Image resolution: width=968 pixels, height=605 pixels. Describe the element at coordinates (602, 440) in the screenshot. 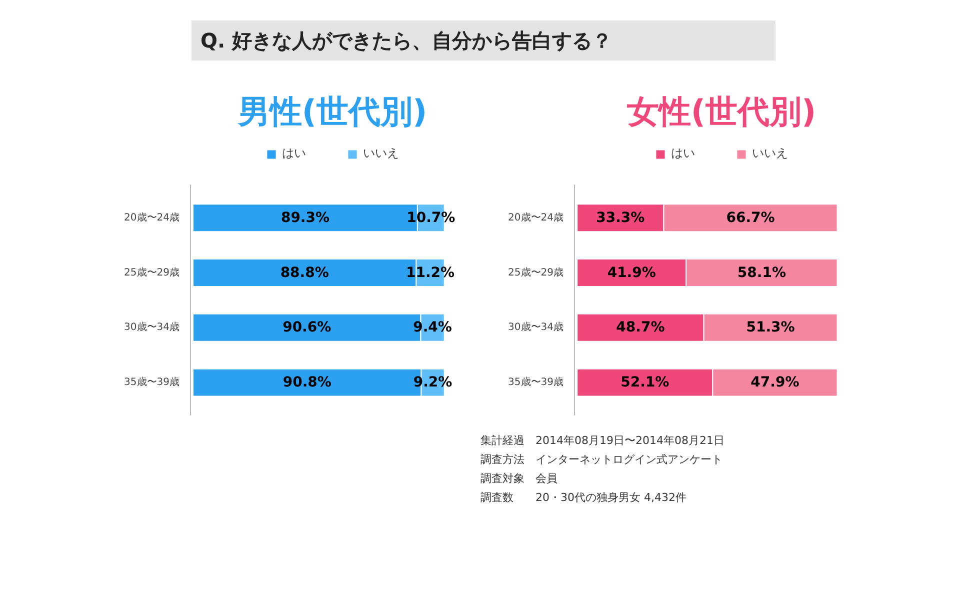

I see `text: 集計経過 2014年08月19日〜2014年08月21日` at that location.